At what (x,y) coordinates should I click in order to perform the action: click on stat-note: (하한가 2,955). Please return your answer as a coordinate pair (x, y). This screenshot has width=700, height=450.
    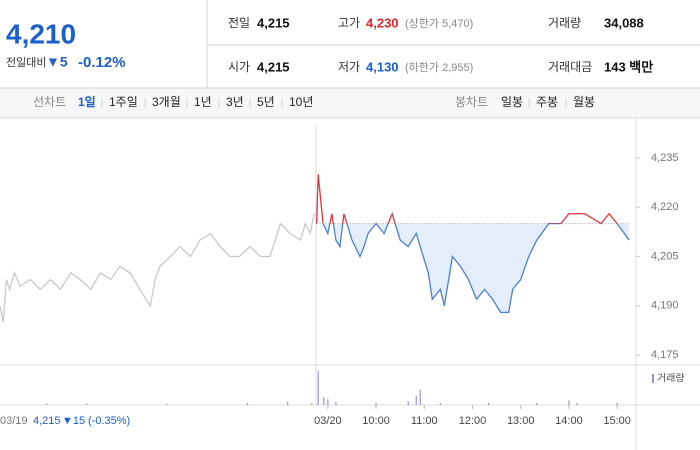
    Looking at the image, I should click on (439, 67).